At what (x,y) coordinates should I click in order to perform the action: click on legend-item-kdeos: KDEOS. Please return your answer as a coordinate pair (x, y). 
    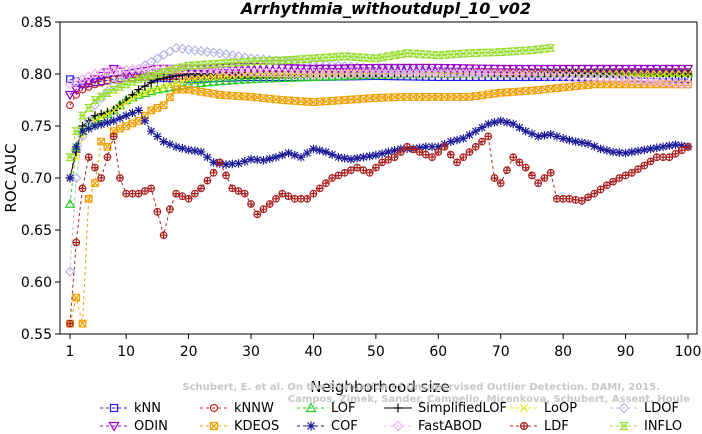
    Looking at the image, I should click on (239, 426).